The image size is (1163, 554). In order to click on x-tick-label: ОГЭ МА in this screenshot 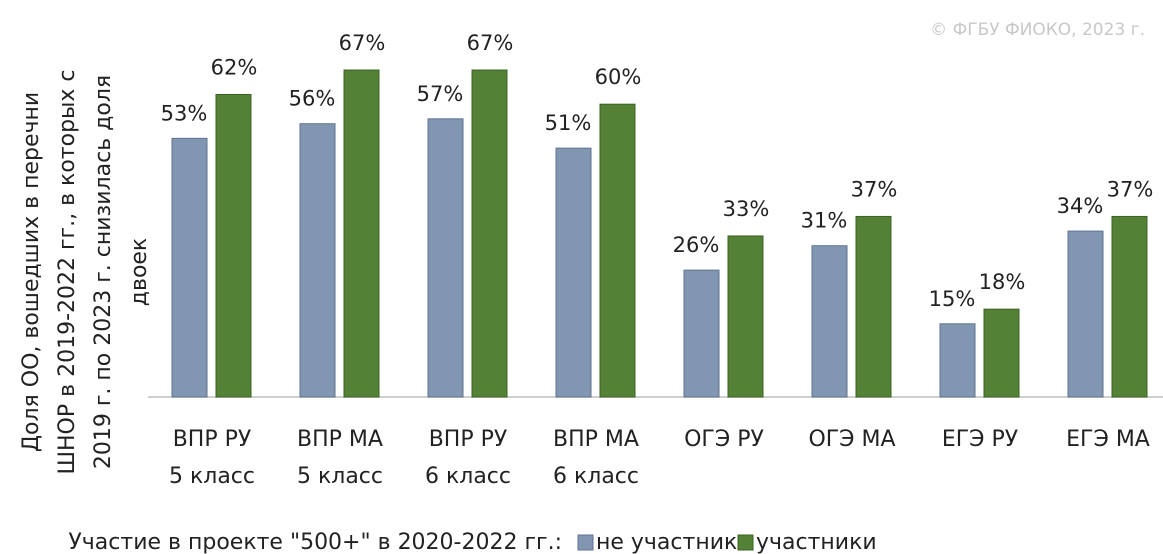, I will do `click(851, 439)`.